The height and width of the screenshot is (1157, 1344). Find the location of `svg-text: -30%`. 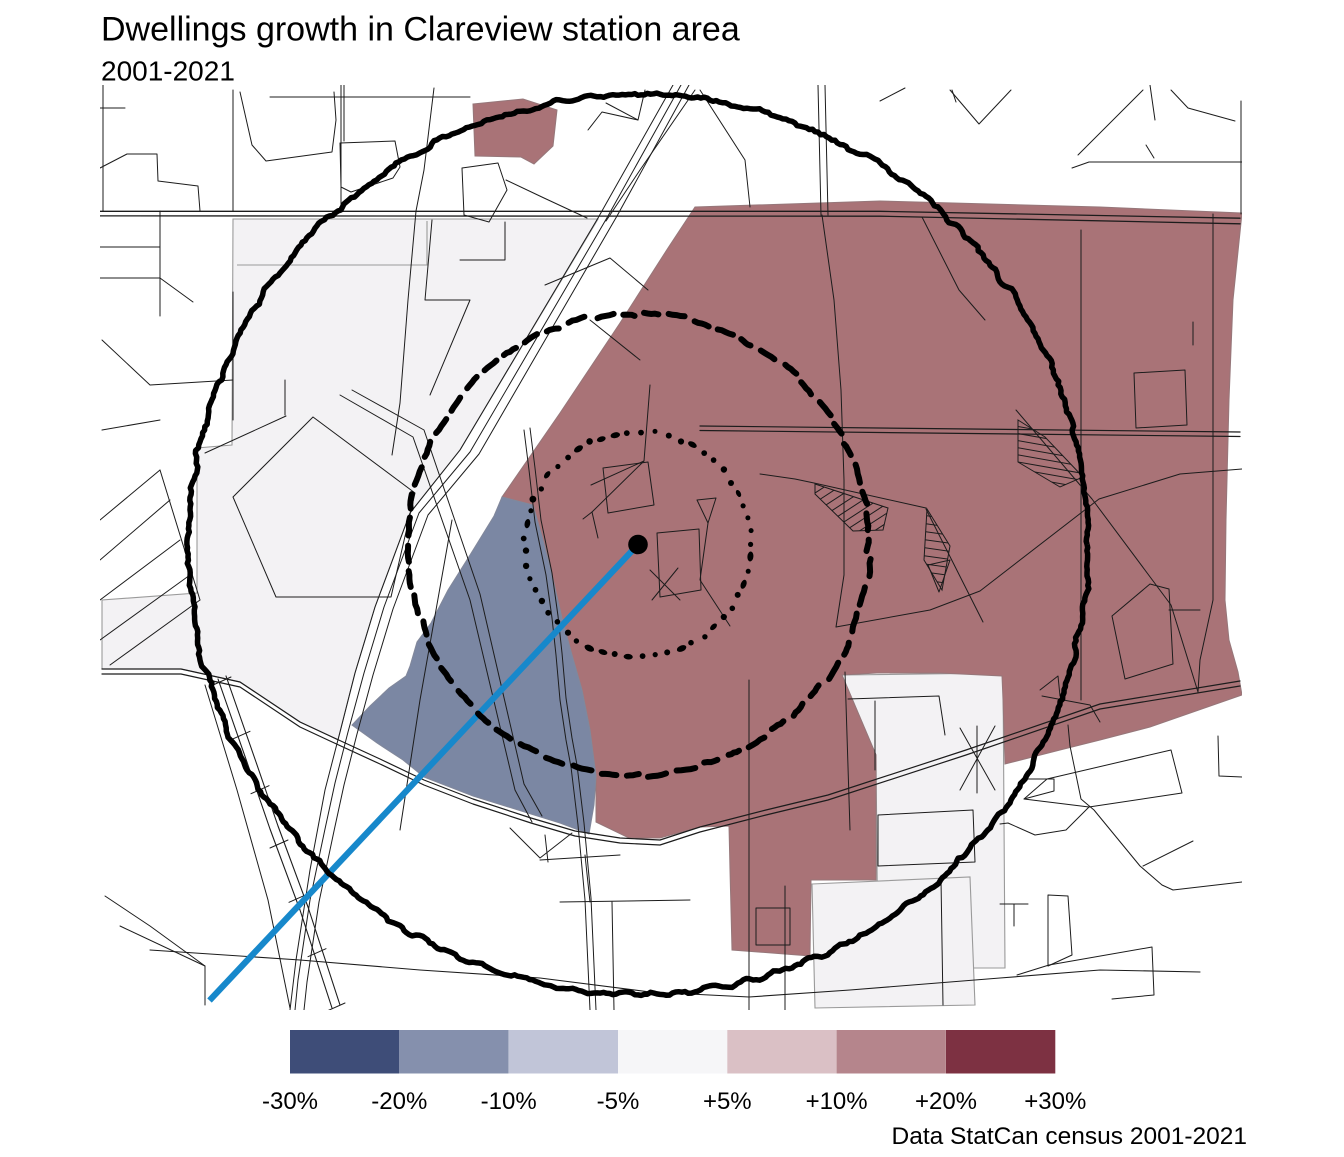

svg-text: -30% is located at coordinates (290, 1101).